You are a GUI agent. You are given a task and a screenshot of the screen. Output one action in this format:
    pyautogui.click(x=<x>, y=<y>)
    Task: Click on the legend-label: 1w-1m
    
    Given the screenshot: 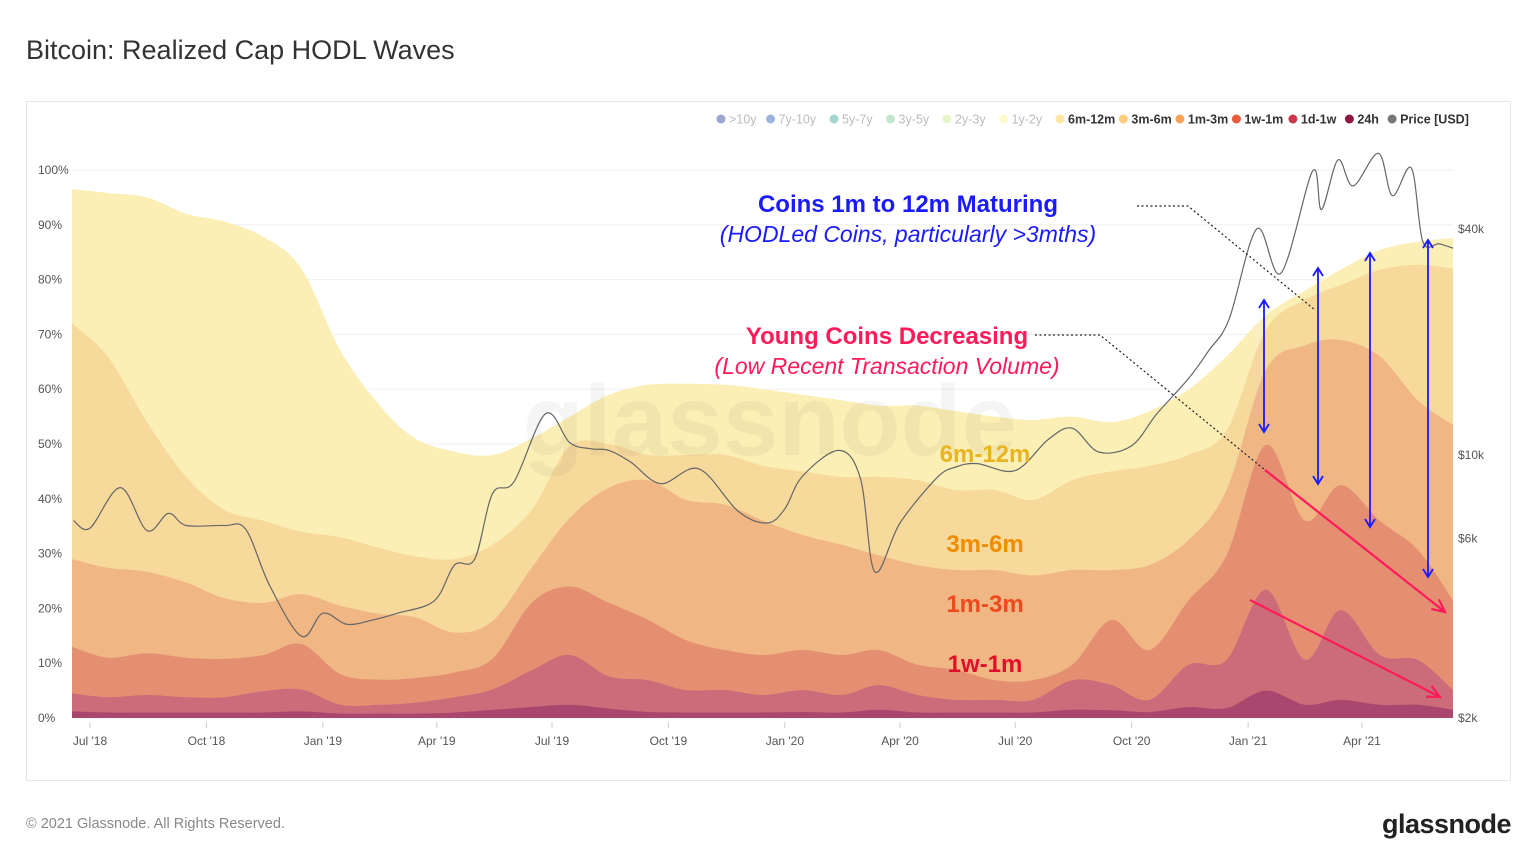 What is the action you would take?
    pyautogui.click(x=1263, y=120)
    